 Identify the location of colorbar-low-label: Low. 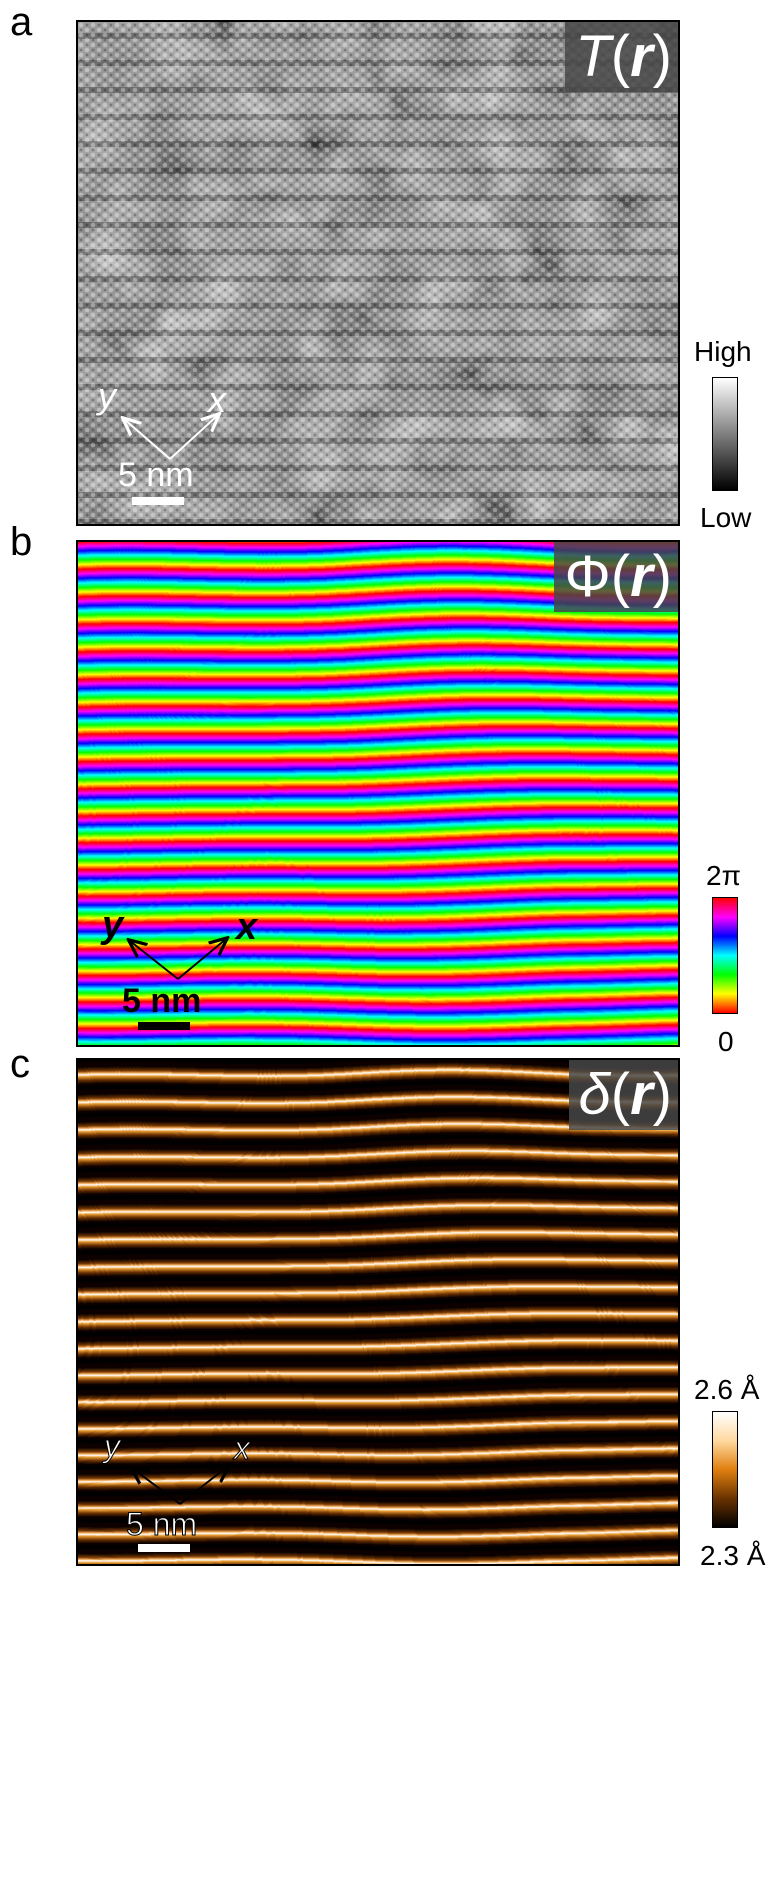
(726, 517).